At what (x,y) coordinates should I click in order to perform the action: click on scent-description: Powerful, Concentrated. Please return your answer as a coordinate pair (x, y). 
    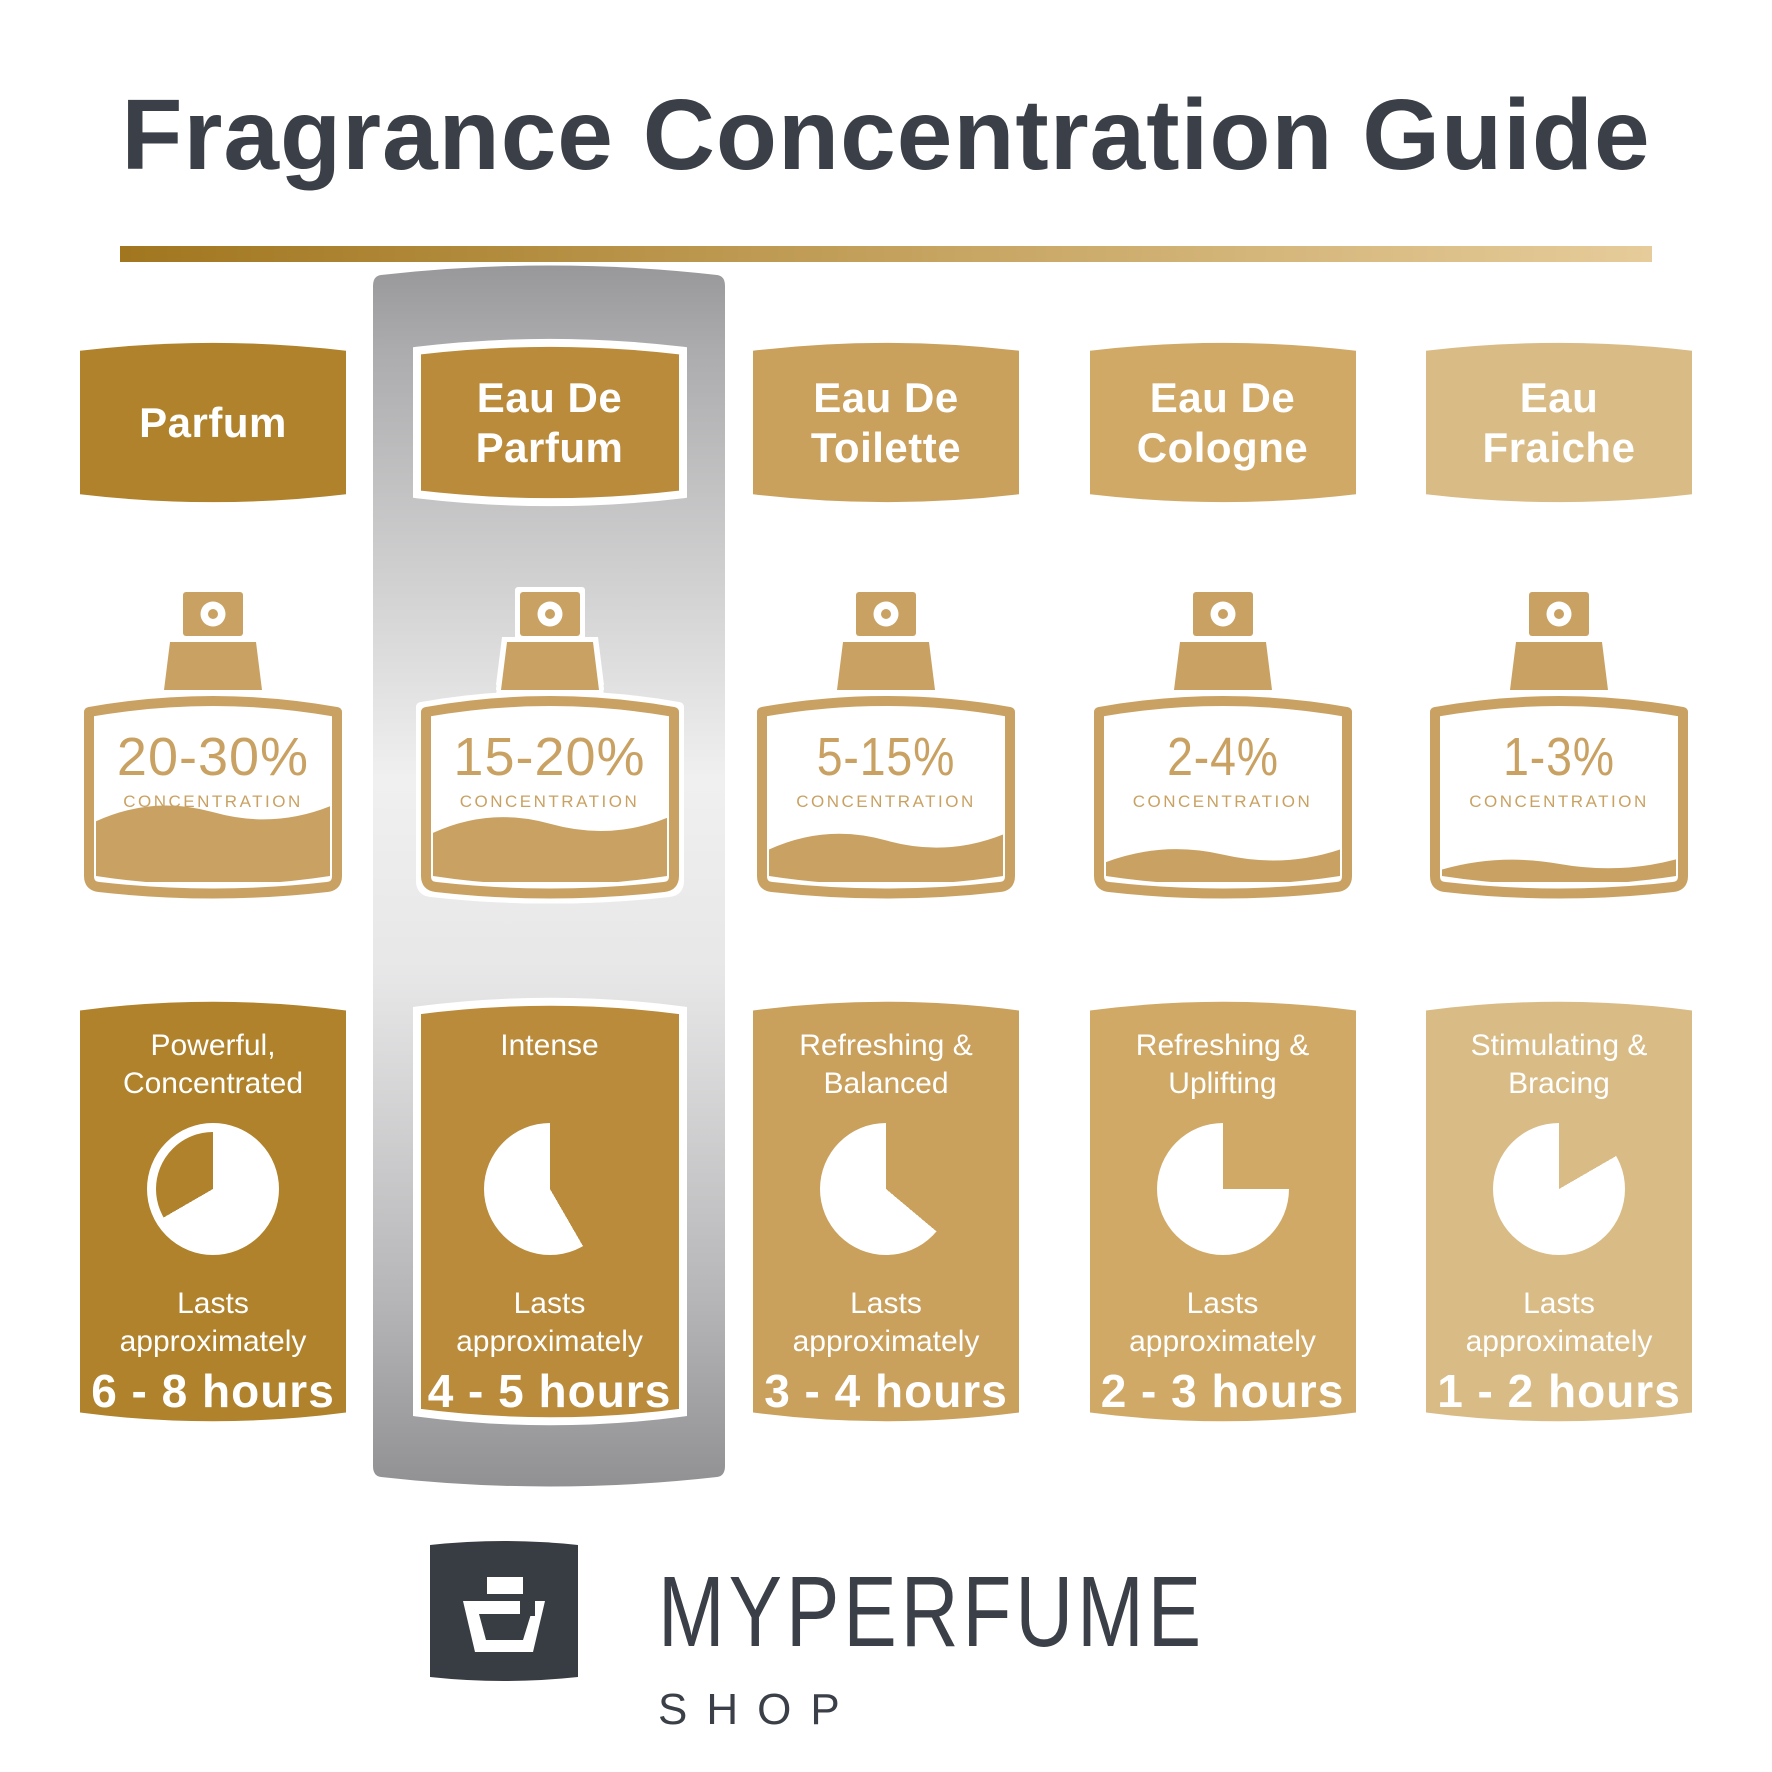
    Looking at the image, I should click on (213, 1066).